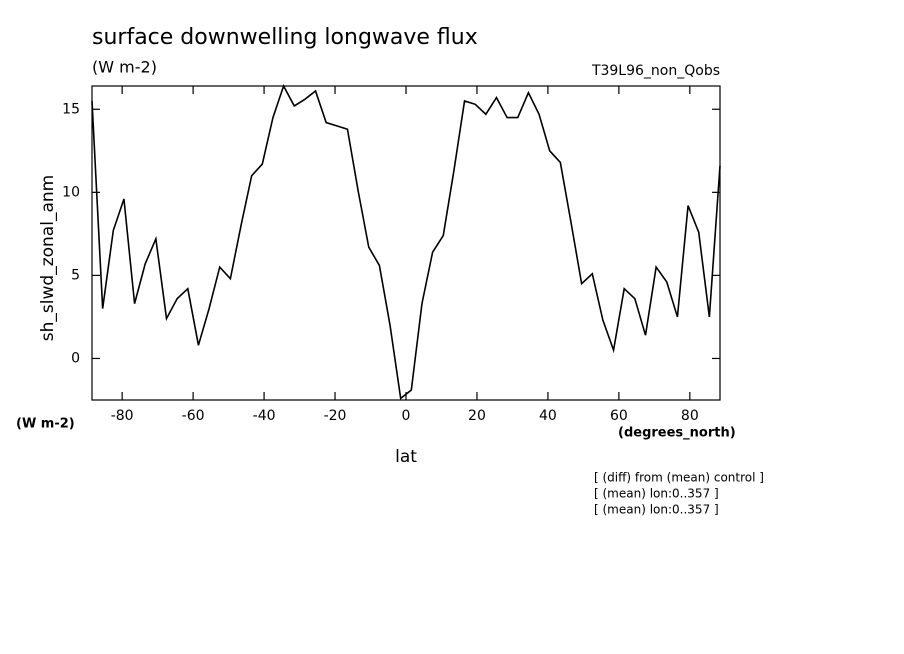 Image resolution: width=904 pixels, height=654 pixels. Describe the element at coordinates (75, 275) in the screenshot. I see `y-tick-label: 5` at that location.